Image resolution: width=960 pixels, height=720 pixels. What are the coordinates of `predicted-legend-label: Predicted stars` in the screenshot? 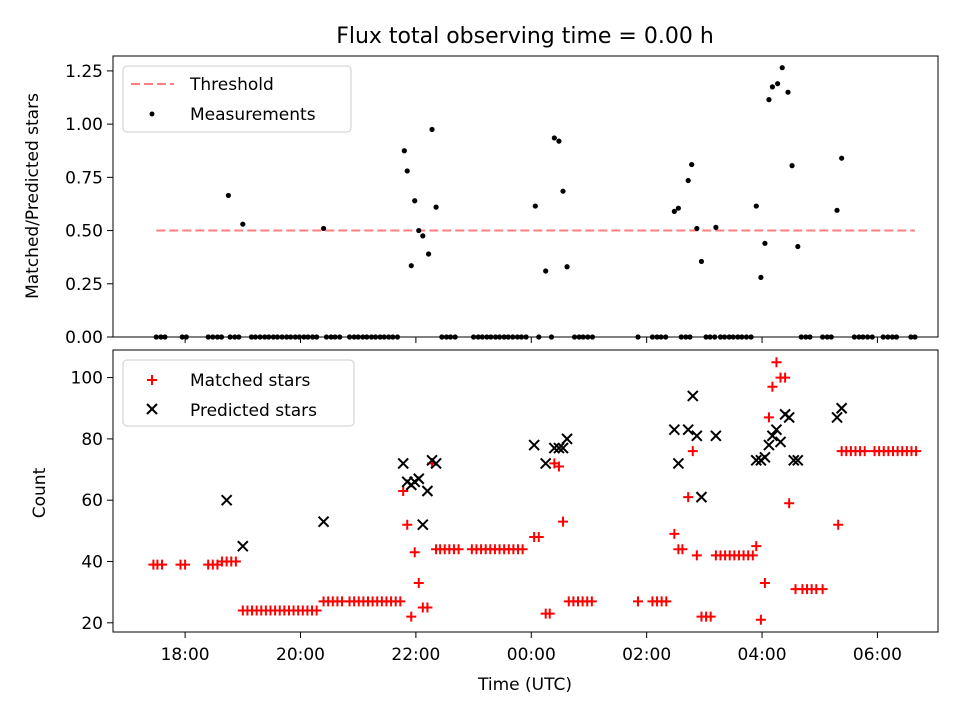 It's located at (253, 411).